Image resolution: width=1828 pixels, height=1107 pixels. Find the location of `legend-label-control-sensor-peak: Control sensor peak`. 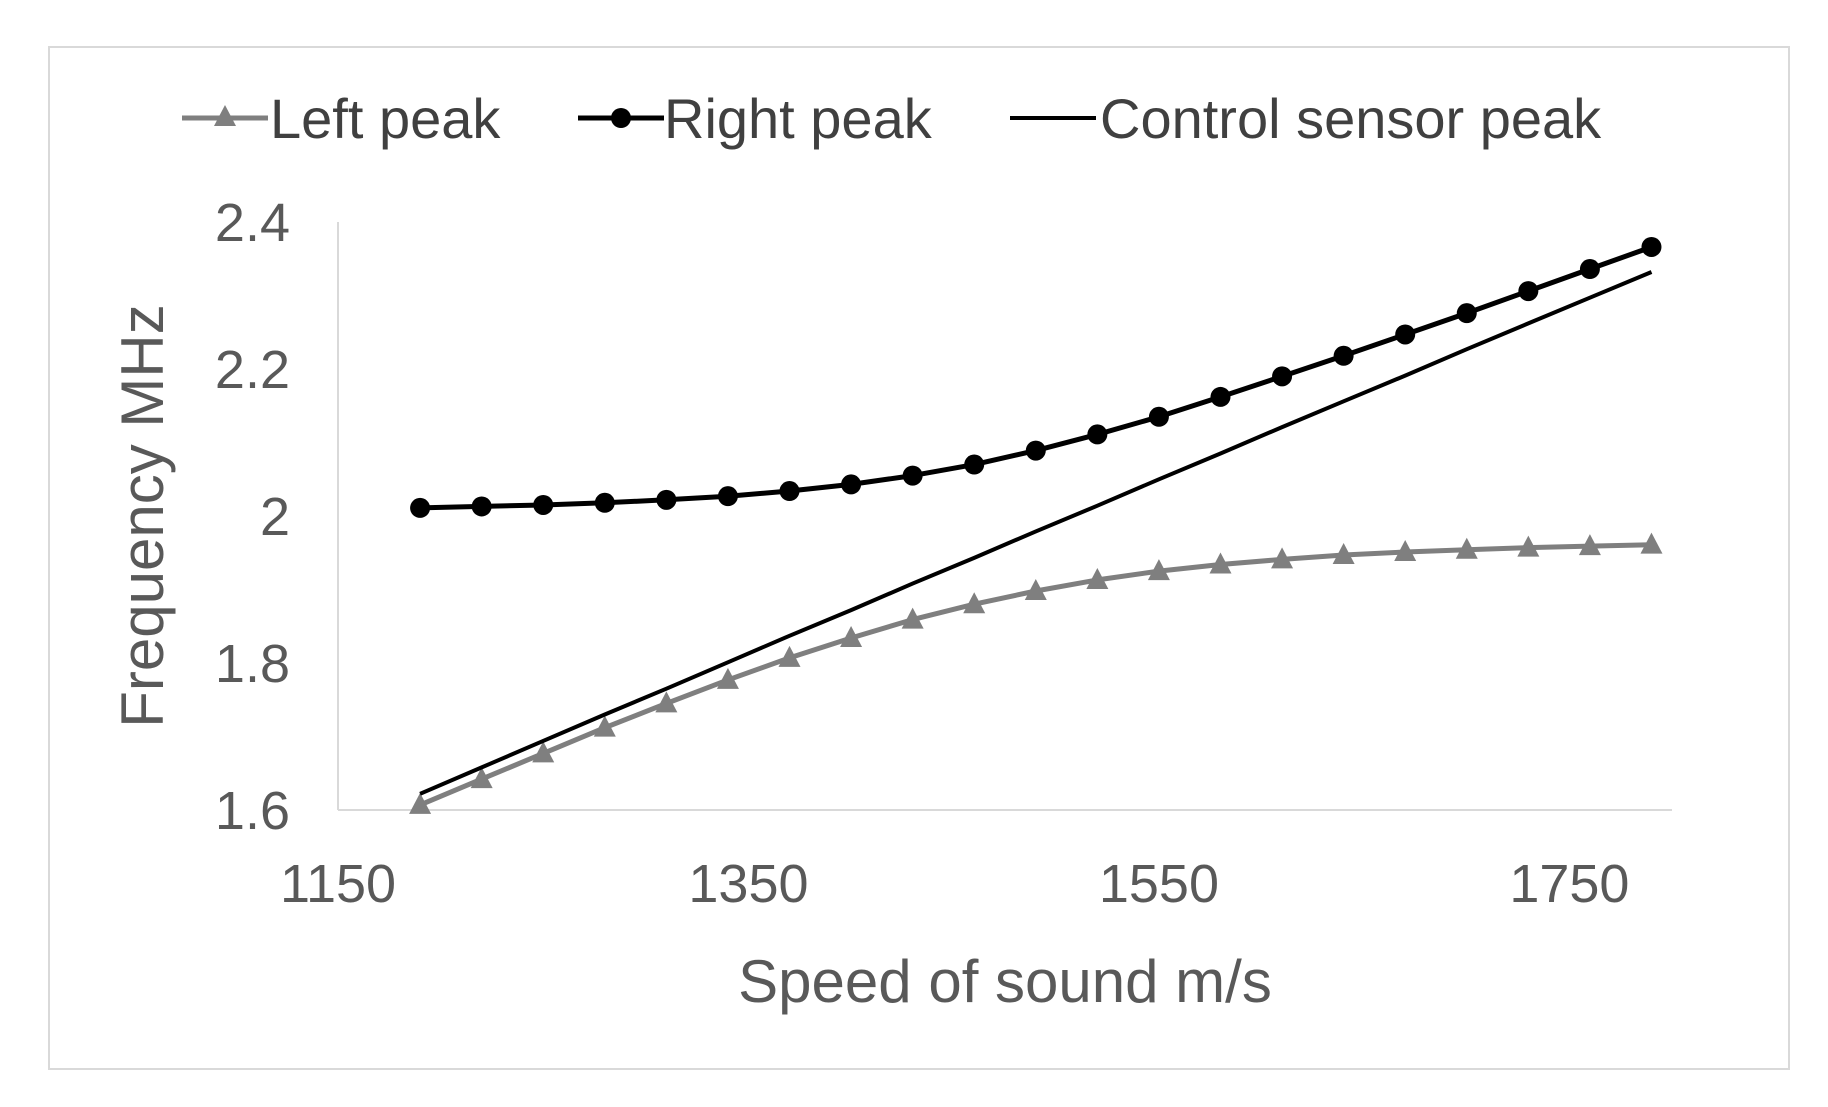

legend-label-control-sensor-peak: Control sensor peak is located at coordinates (1351, 118).